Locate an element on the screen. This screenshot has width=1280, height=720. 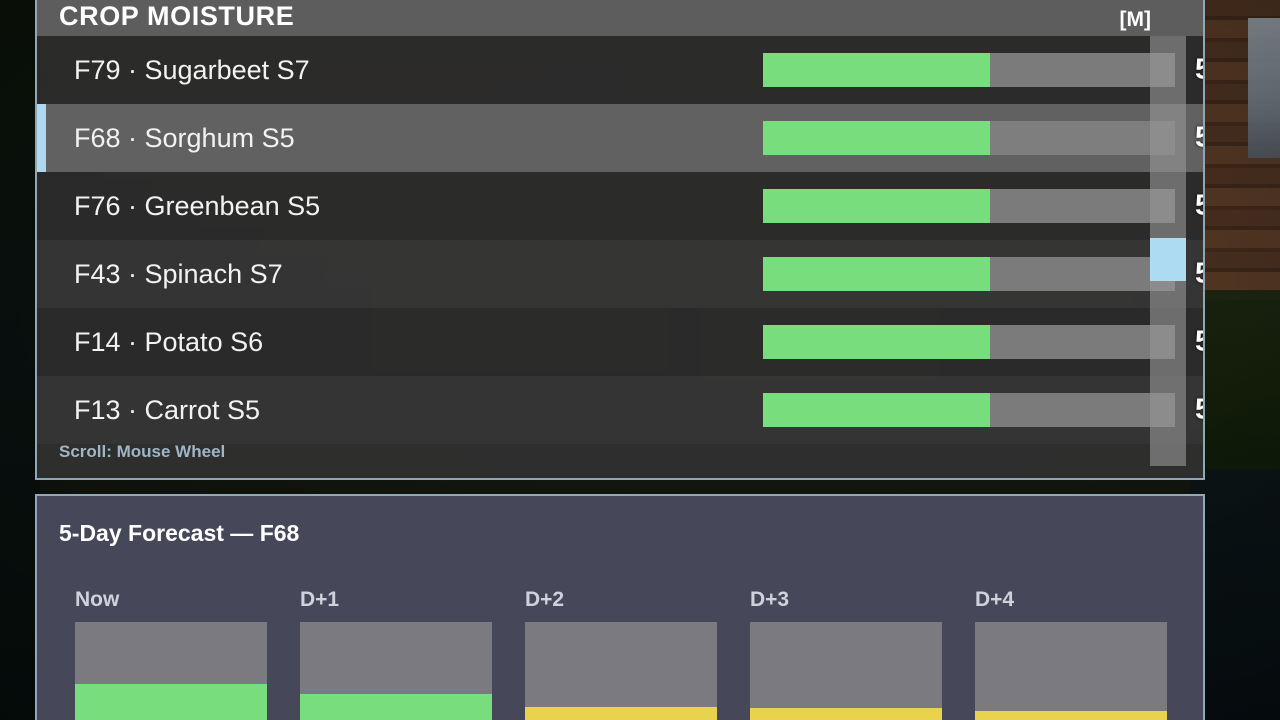
forecast-day-label: D+3 is located at coordinates (770, 599).